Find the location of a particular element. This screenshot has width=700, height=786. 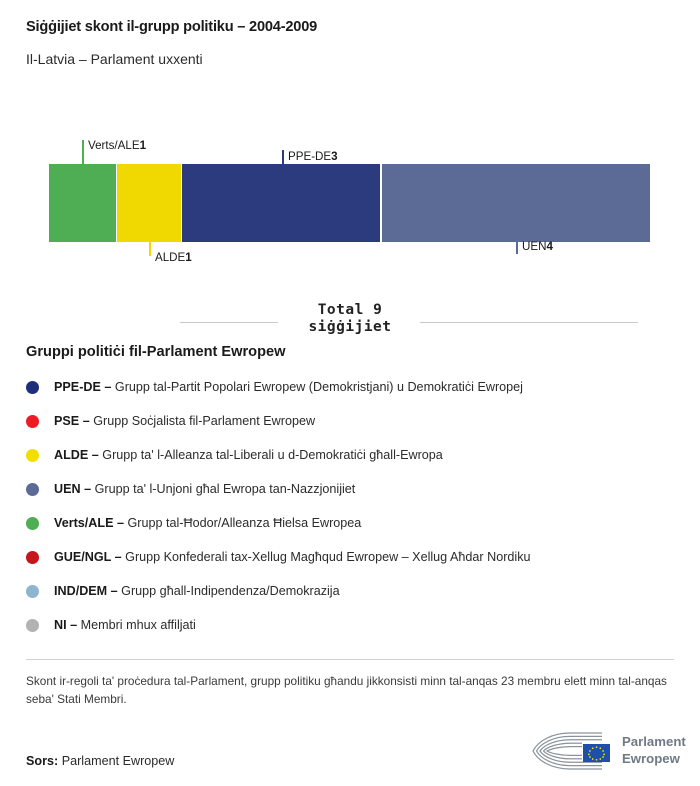

stacked-bar is located at coordinates (349, 203).